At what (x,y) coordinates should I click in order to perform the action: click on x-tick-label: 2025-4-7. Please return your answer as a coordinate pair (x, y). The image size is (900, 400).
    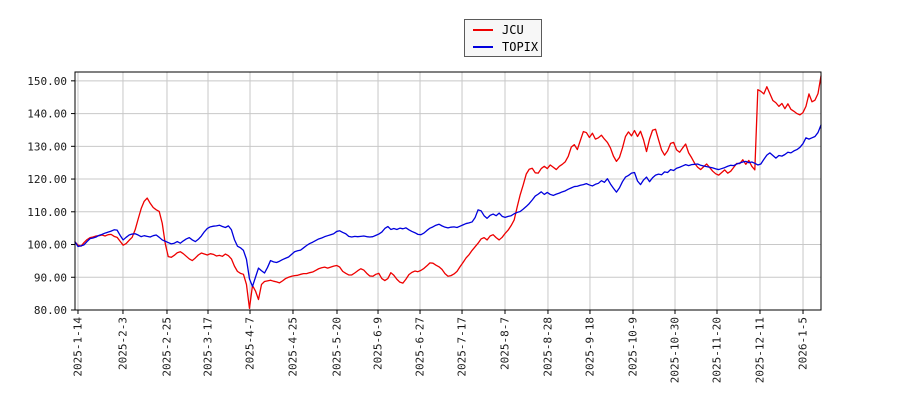
    Looking at the image, I should click on (250, 343).